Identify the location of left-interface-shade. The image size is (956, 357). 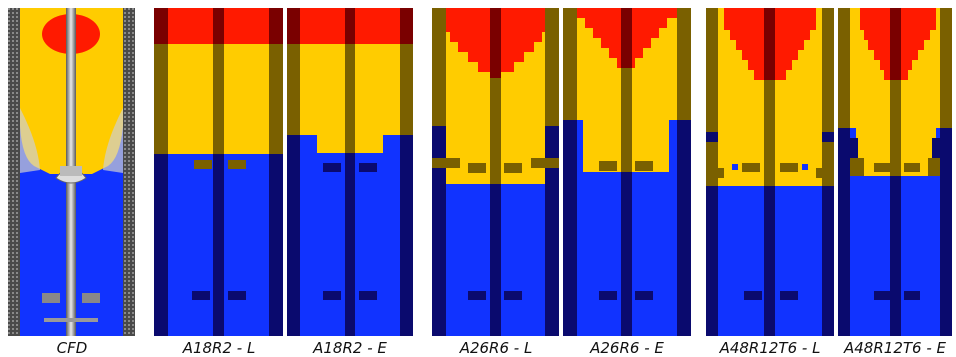
(30, 140).